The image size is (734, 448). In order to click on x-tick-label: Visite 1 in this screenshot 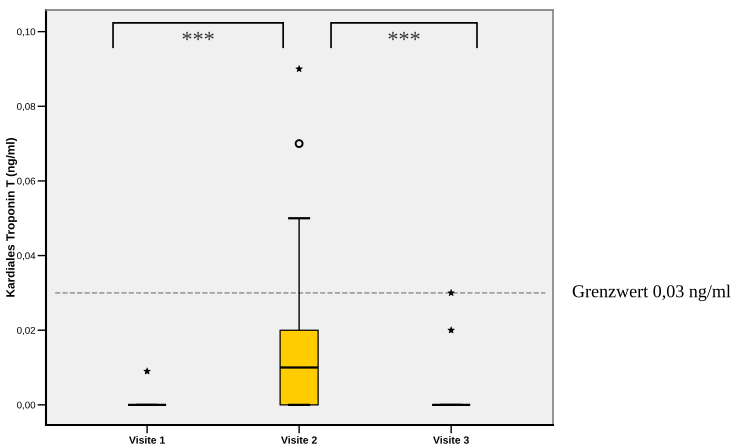, I will do `click(147, 440)`.